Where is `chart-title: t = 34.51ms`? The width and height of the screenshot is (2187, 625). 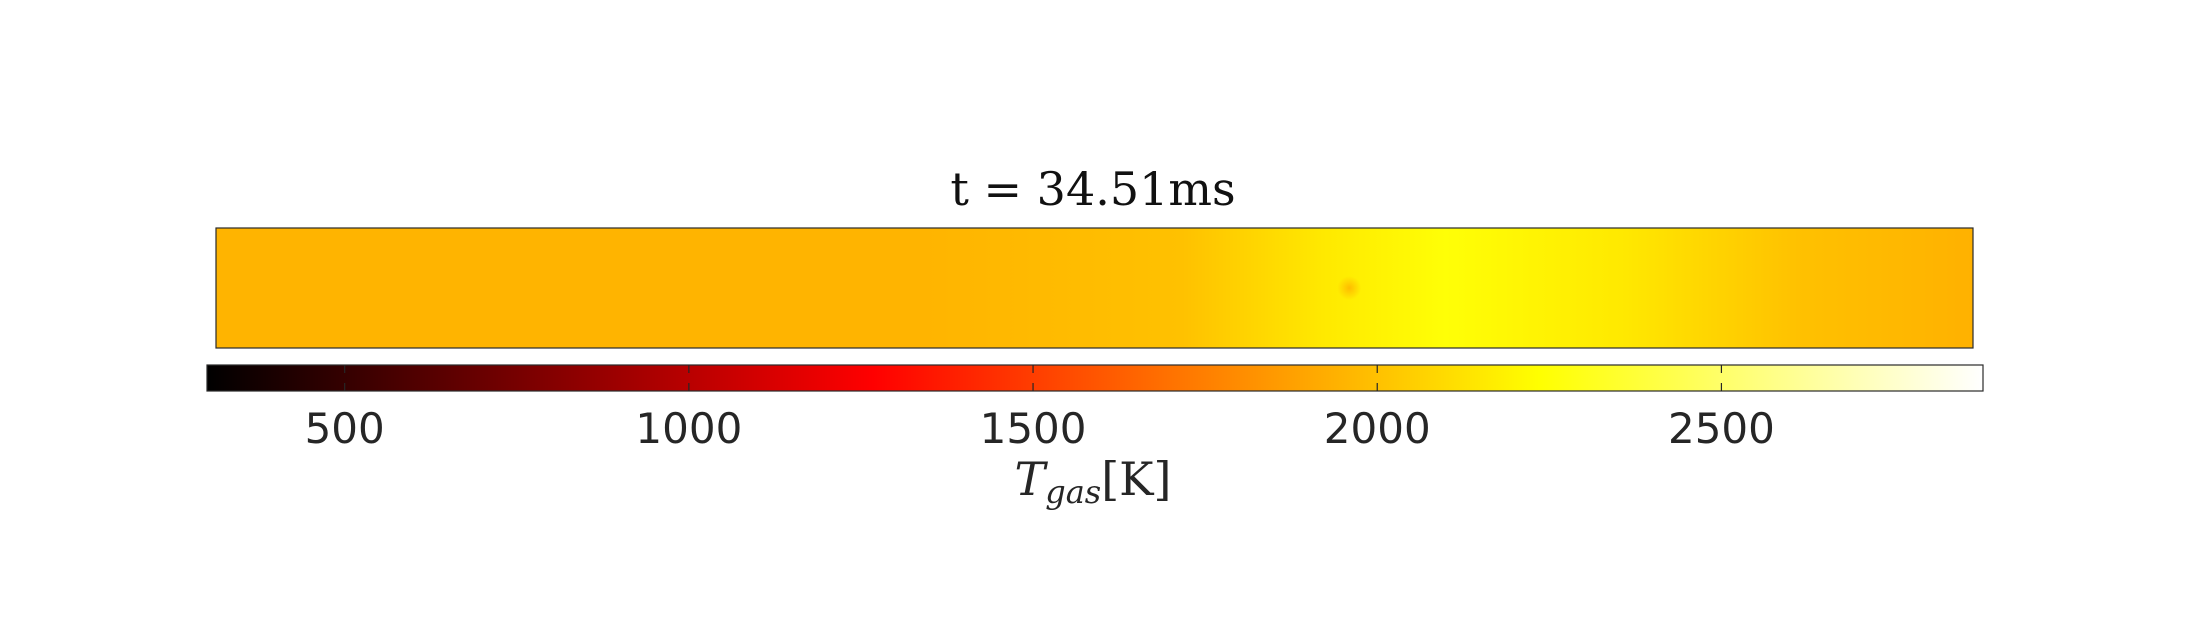 chart-title: t = 34.51ms is located at coordinates (1092, 189).